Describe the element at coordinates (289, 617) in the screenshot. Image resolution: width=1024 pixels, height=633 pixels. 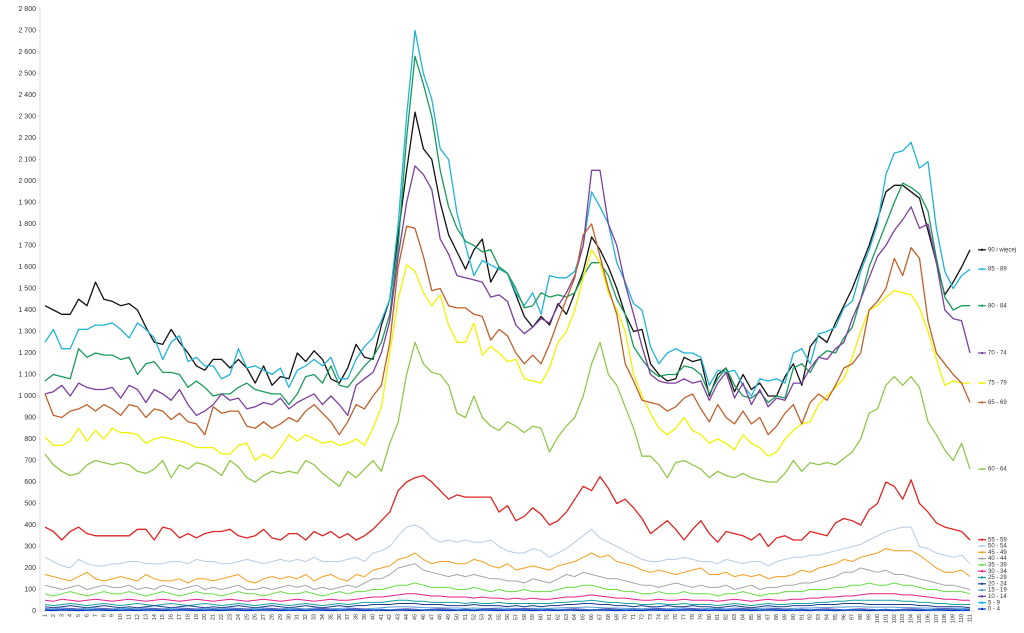
I see `x-tick-label: 30` at that location.